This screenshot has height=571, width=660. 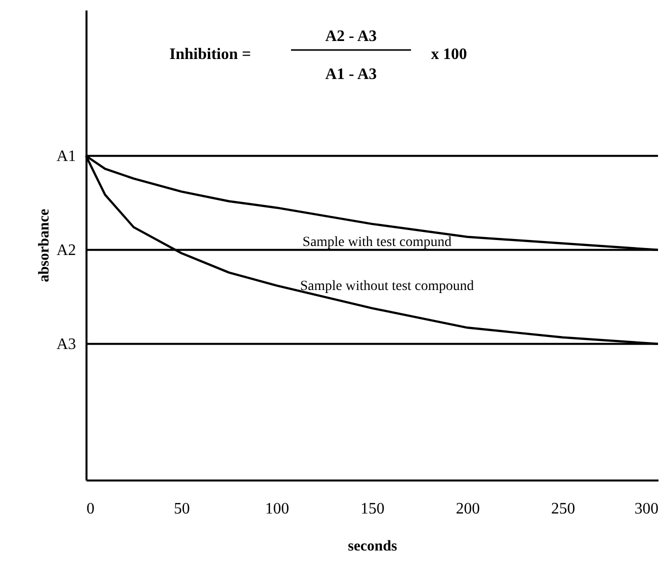 What do you see at coordinates (373, 546) in the screenshot?
I see `x-axis-title: seconds` at bounding box center [373, 546].